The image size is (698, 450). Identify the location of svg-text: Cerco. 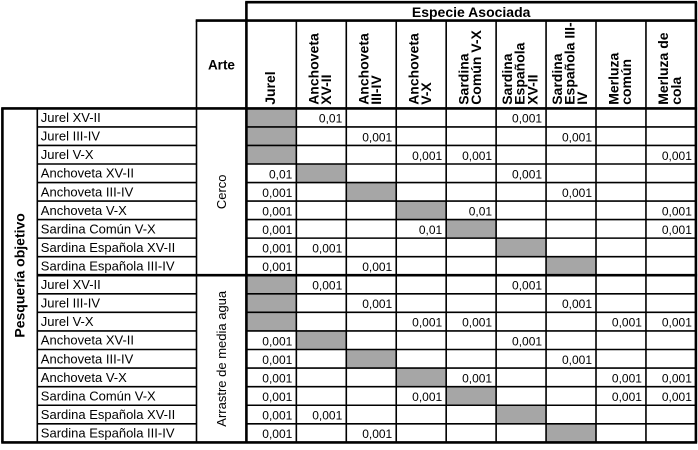
(221, 191).